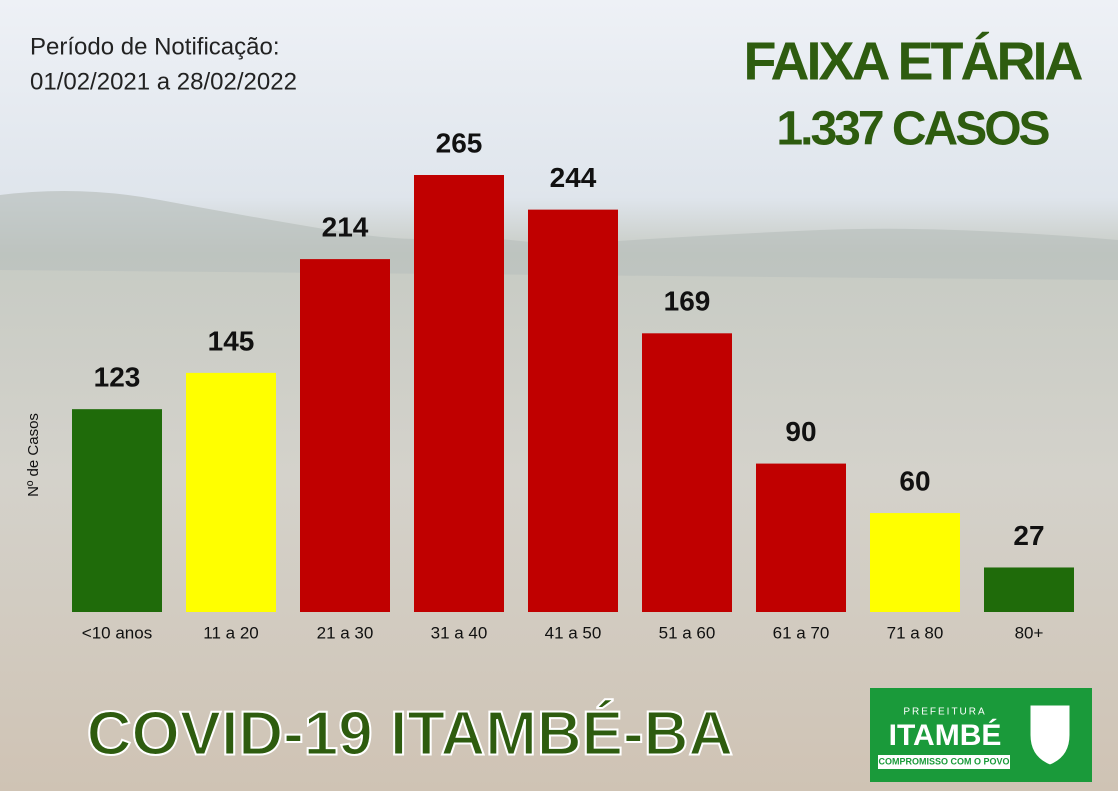 The height and width of the screenshot is (791, 1118). I want to click on x-tick-label: 41 a 50, so click(573, 632).